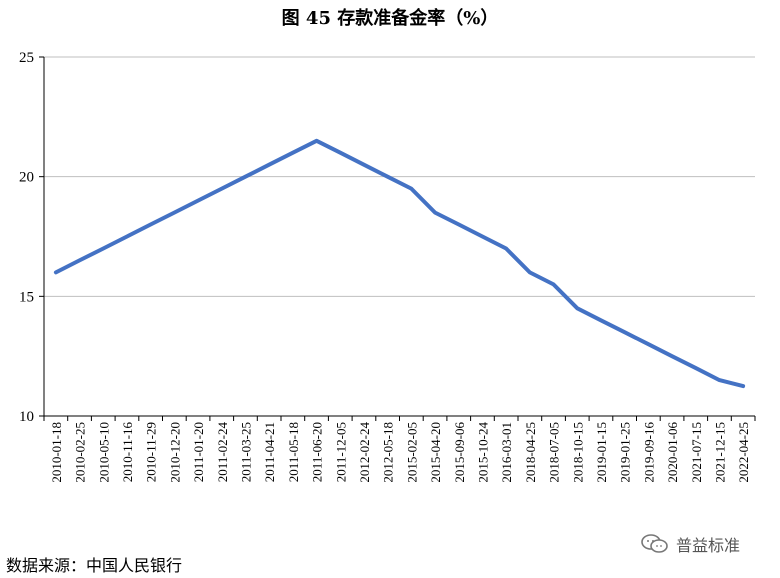 The width and height of the screenshot is (780, 578). I want to click on watermark-text: 普益标准, so click(708, 545).